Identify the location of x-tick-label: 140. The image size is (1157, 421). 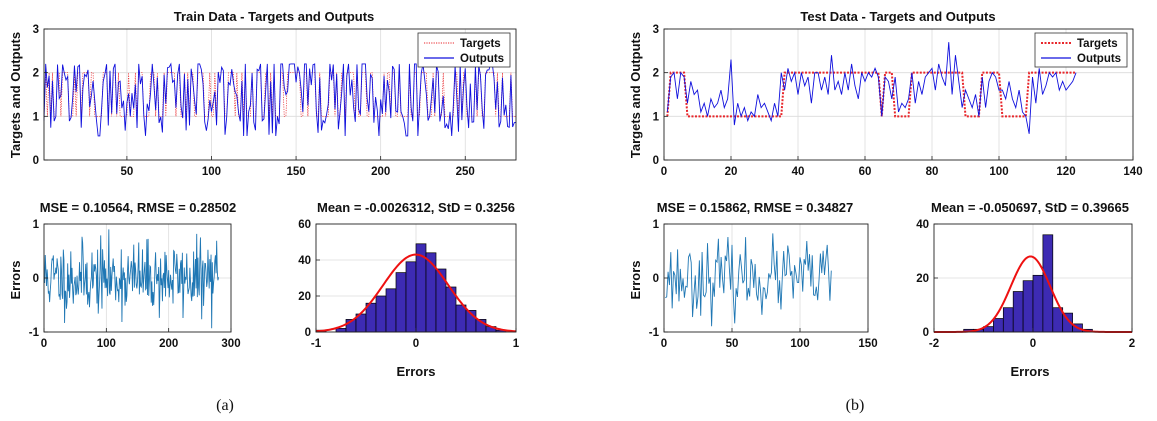
(1132, 172).